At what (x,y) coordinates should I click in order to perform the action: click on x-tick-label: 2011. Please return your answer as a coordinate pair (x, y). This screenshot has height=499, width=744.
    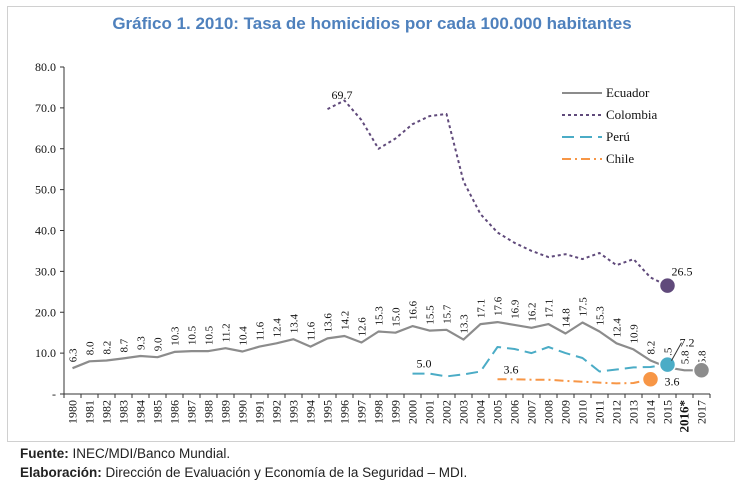
    Looking at the image, I should click on (600, 412).